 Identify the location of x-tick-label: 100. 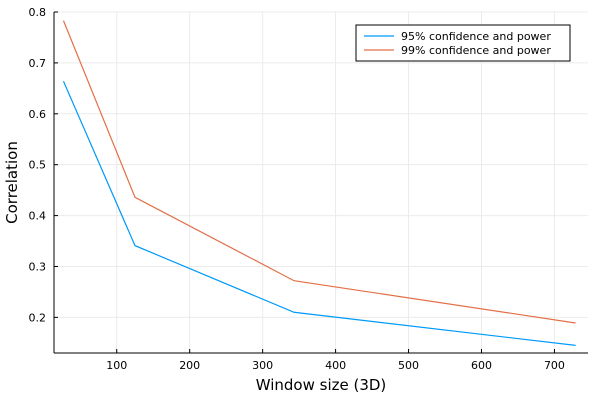
(116, 365).